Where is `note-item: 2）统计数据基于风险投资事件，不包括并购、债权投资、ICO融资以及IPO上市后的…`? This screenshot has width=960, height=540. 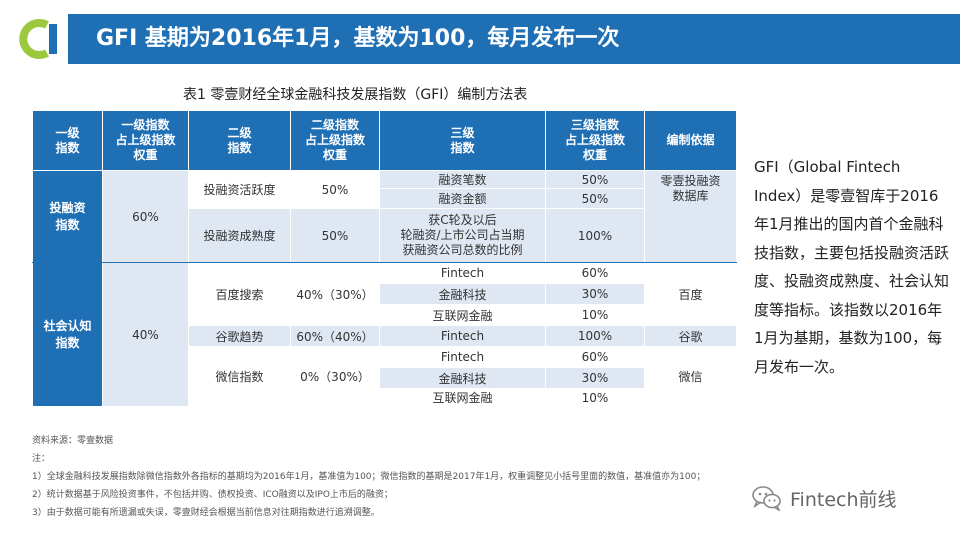 note-item: 2）统计数据基于风险投资事件，不包括并购、债权投资、ICO融资以及IPO上市后的… is located at coordinates (212, 495).